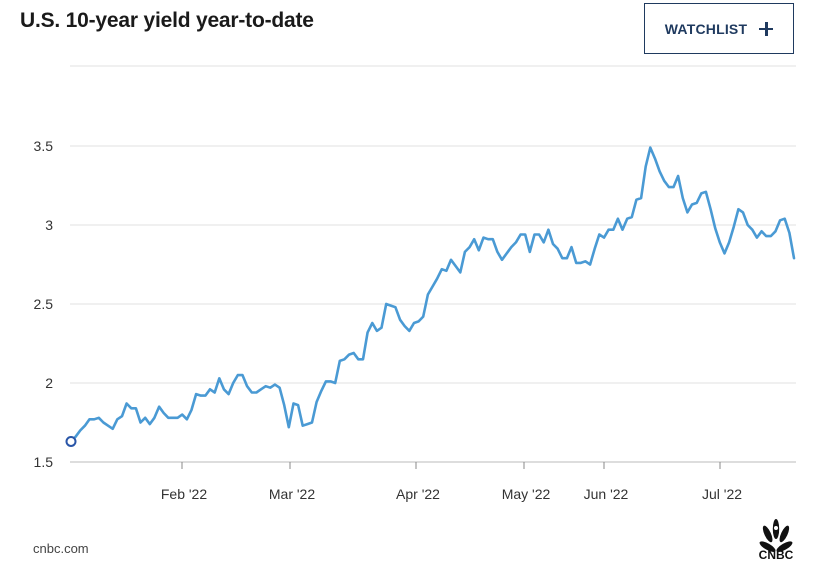 Image resolution: width=815 pixels, height=564 pixels. I want to click on watchlist-button: WATCHLIST, so click(719, 28).